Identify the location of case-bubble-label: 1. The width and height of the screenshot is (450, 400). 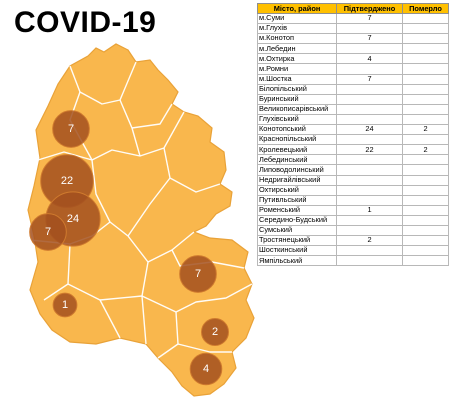
(65, 305).